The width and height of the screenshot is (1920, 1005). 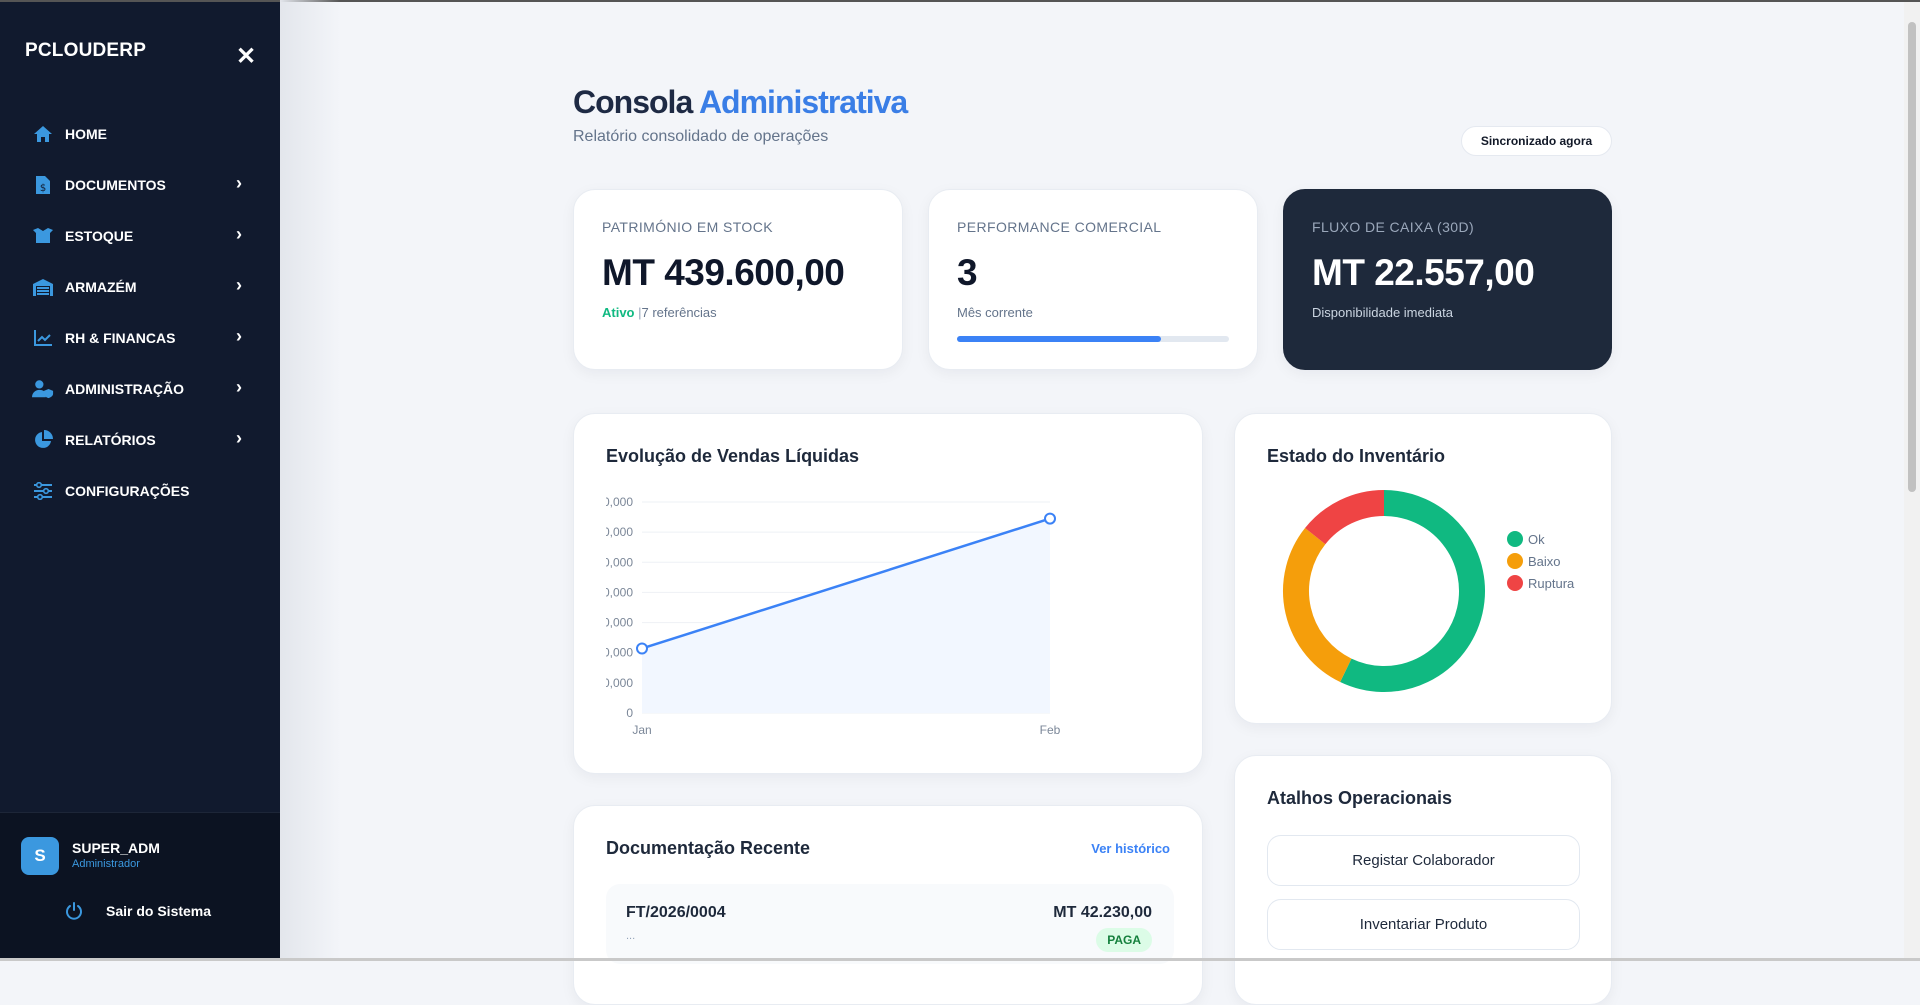 What do you see at coordinates (687, 227) in the screenshot?
I see `kpi-label: PATRIMÓNIO EM STOCK` at bounding box center [687, 227].